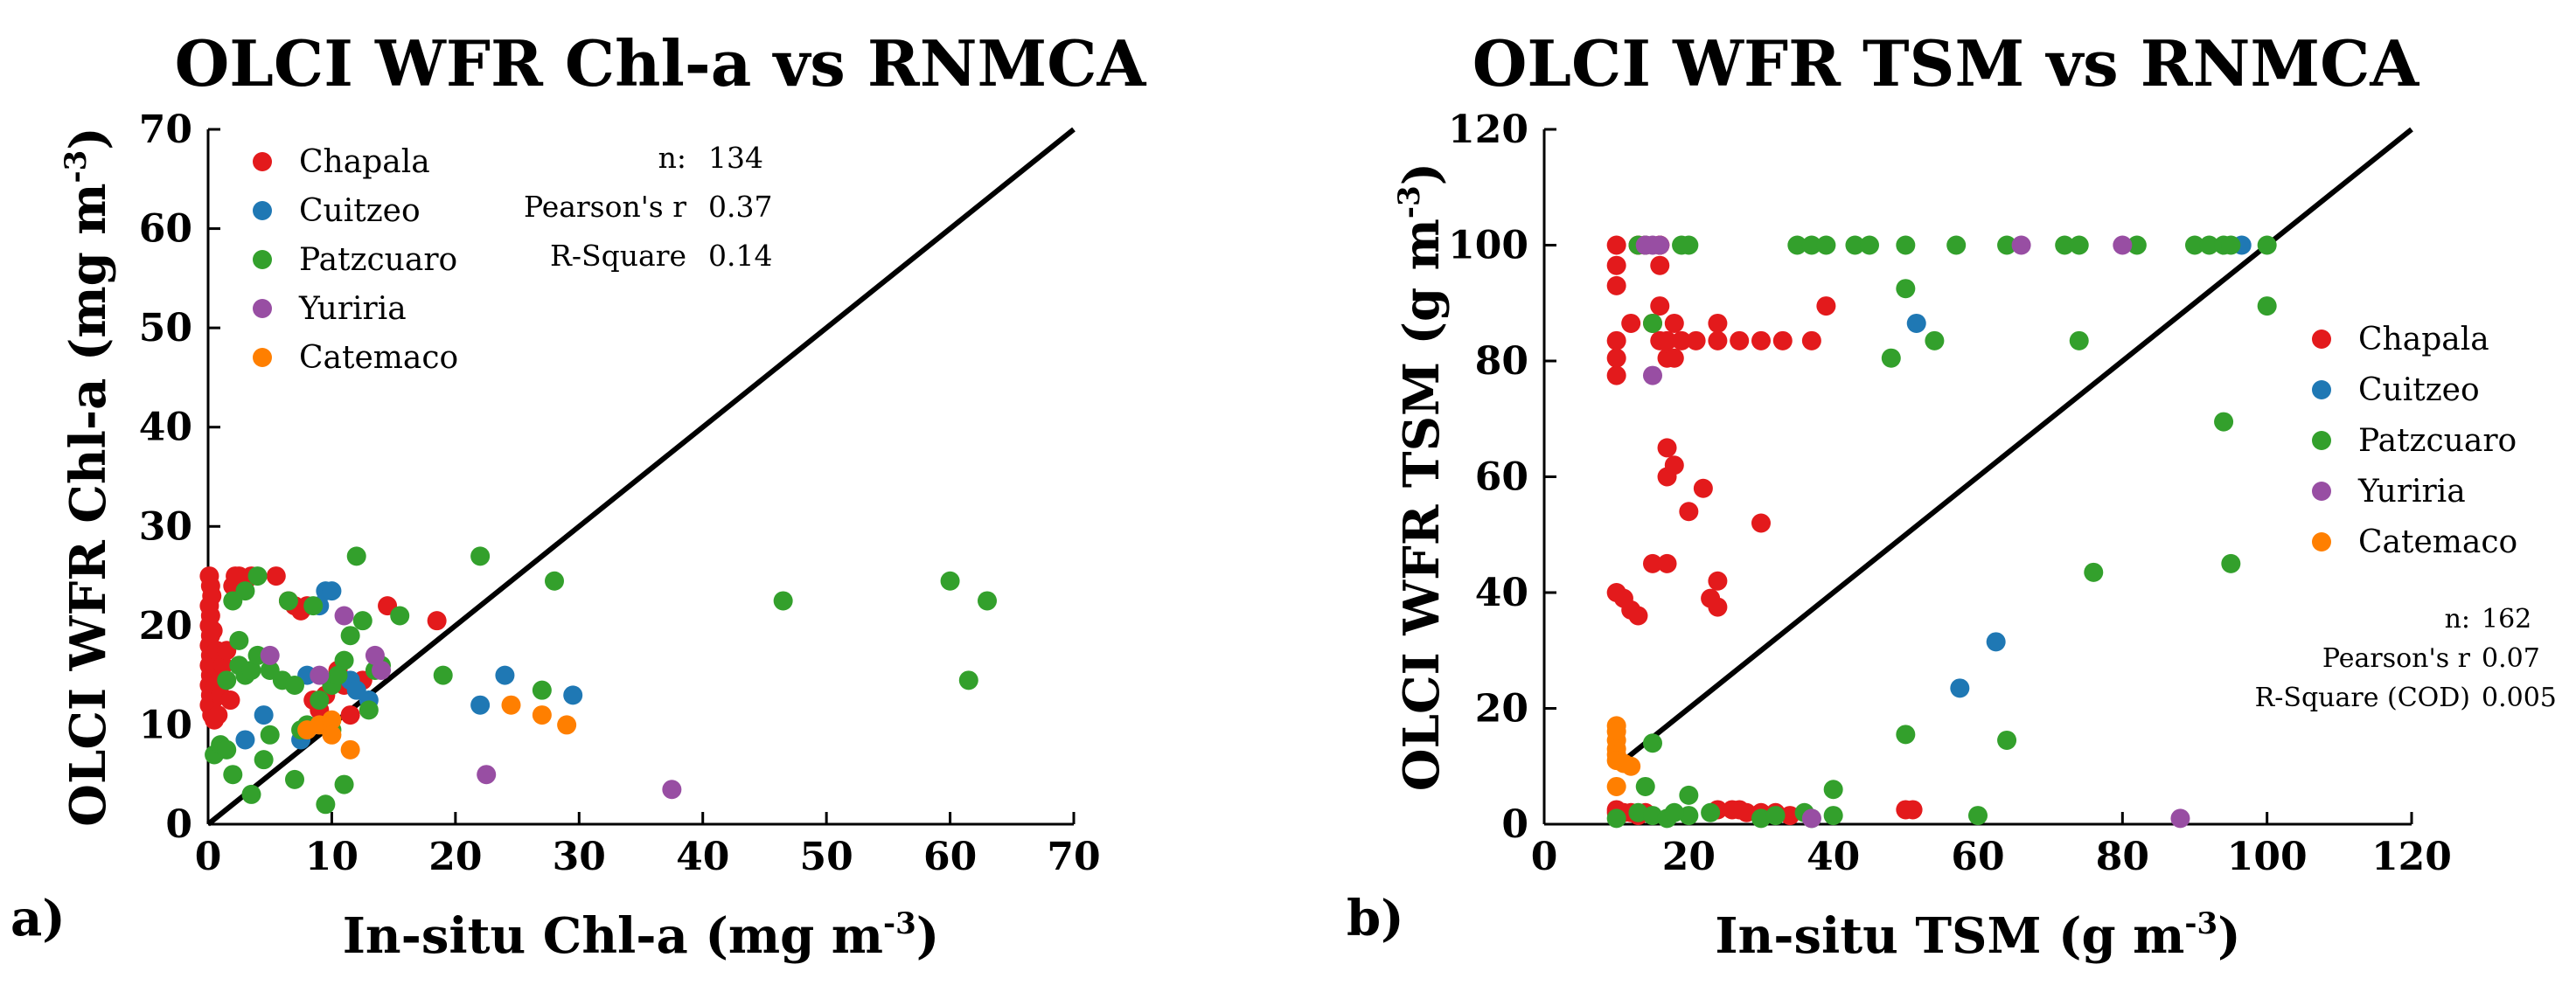  I want to click on y-tick-label: 50, so click(165, 328).